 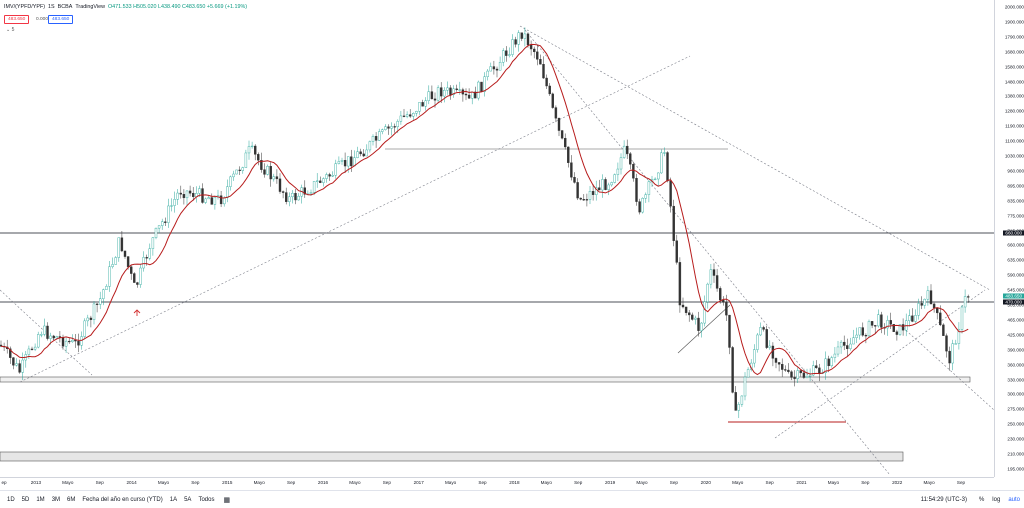 What do you see at coordinates (46, 332) in the screenshot?
I see `trend-line-left` at bounding box center [46, 332].